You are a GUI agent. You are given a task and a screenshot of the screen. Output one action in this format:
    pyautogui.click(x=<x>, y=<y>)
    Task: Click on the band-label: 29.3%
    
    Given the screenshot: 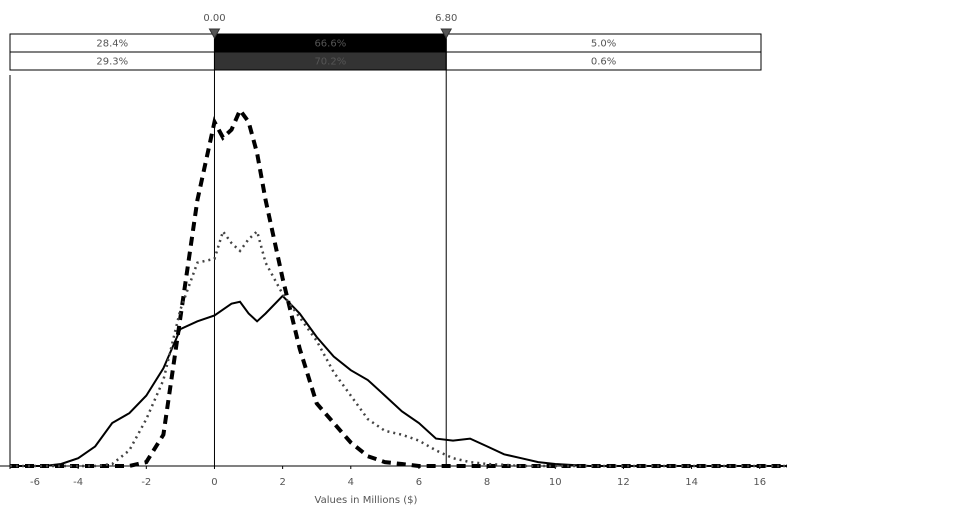 What is the action you would take?
    pyautogui.click(x=112, y=62)
    